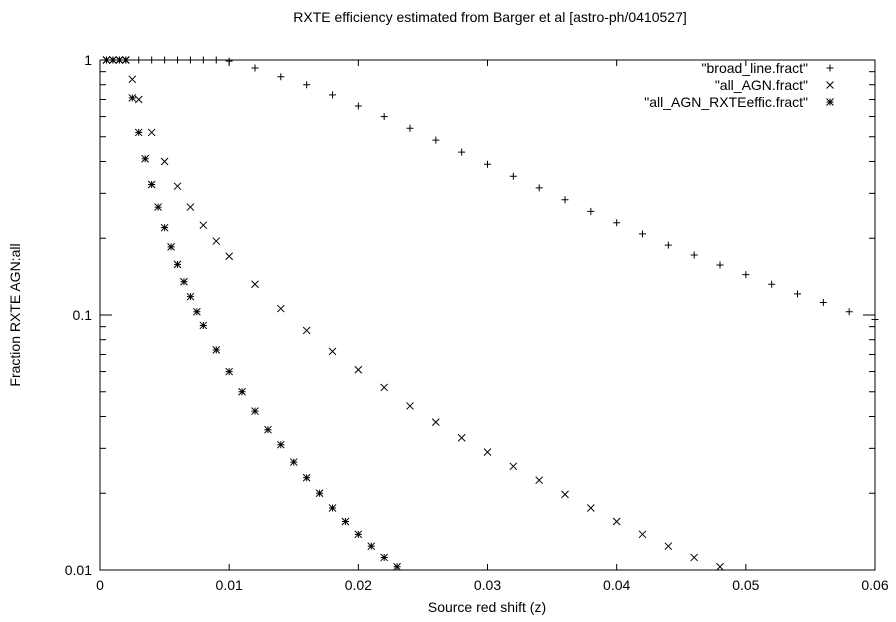 Image resolution: width=896 pixels, height=622 pixels. I want to click on x-tick-label: 0.03, so click(487, 585).